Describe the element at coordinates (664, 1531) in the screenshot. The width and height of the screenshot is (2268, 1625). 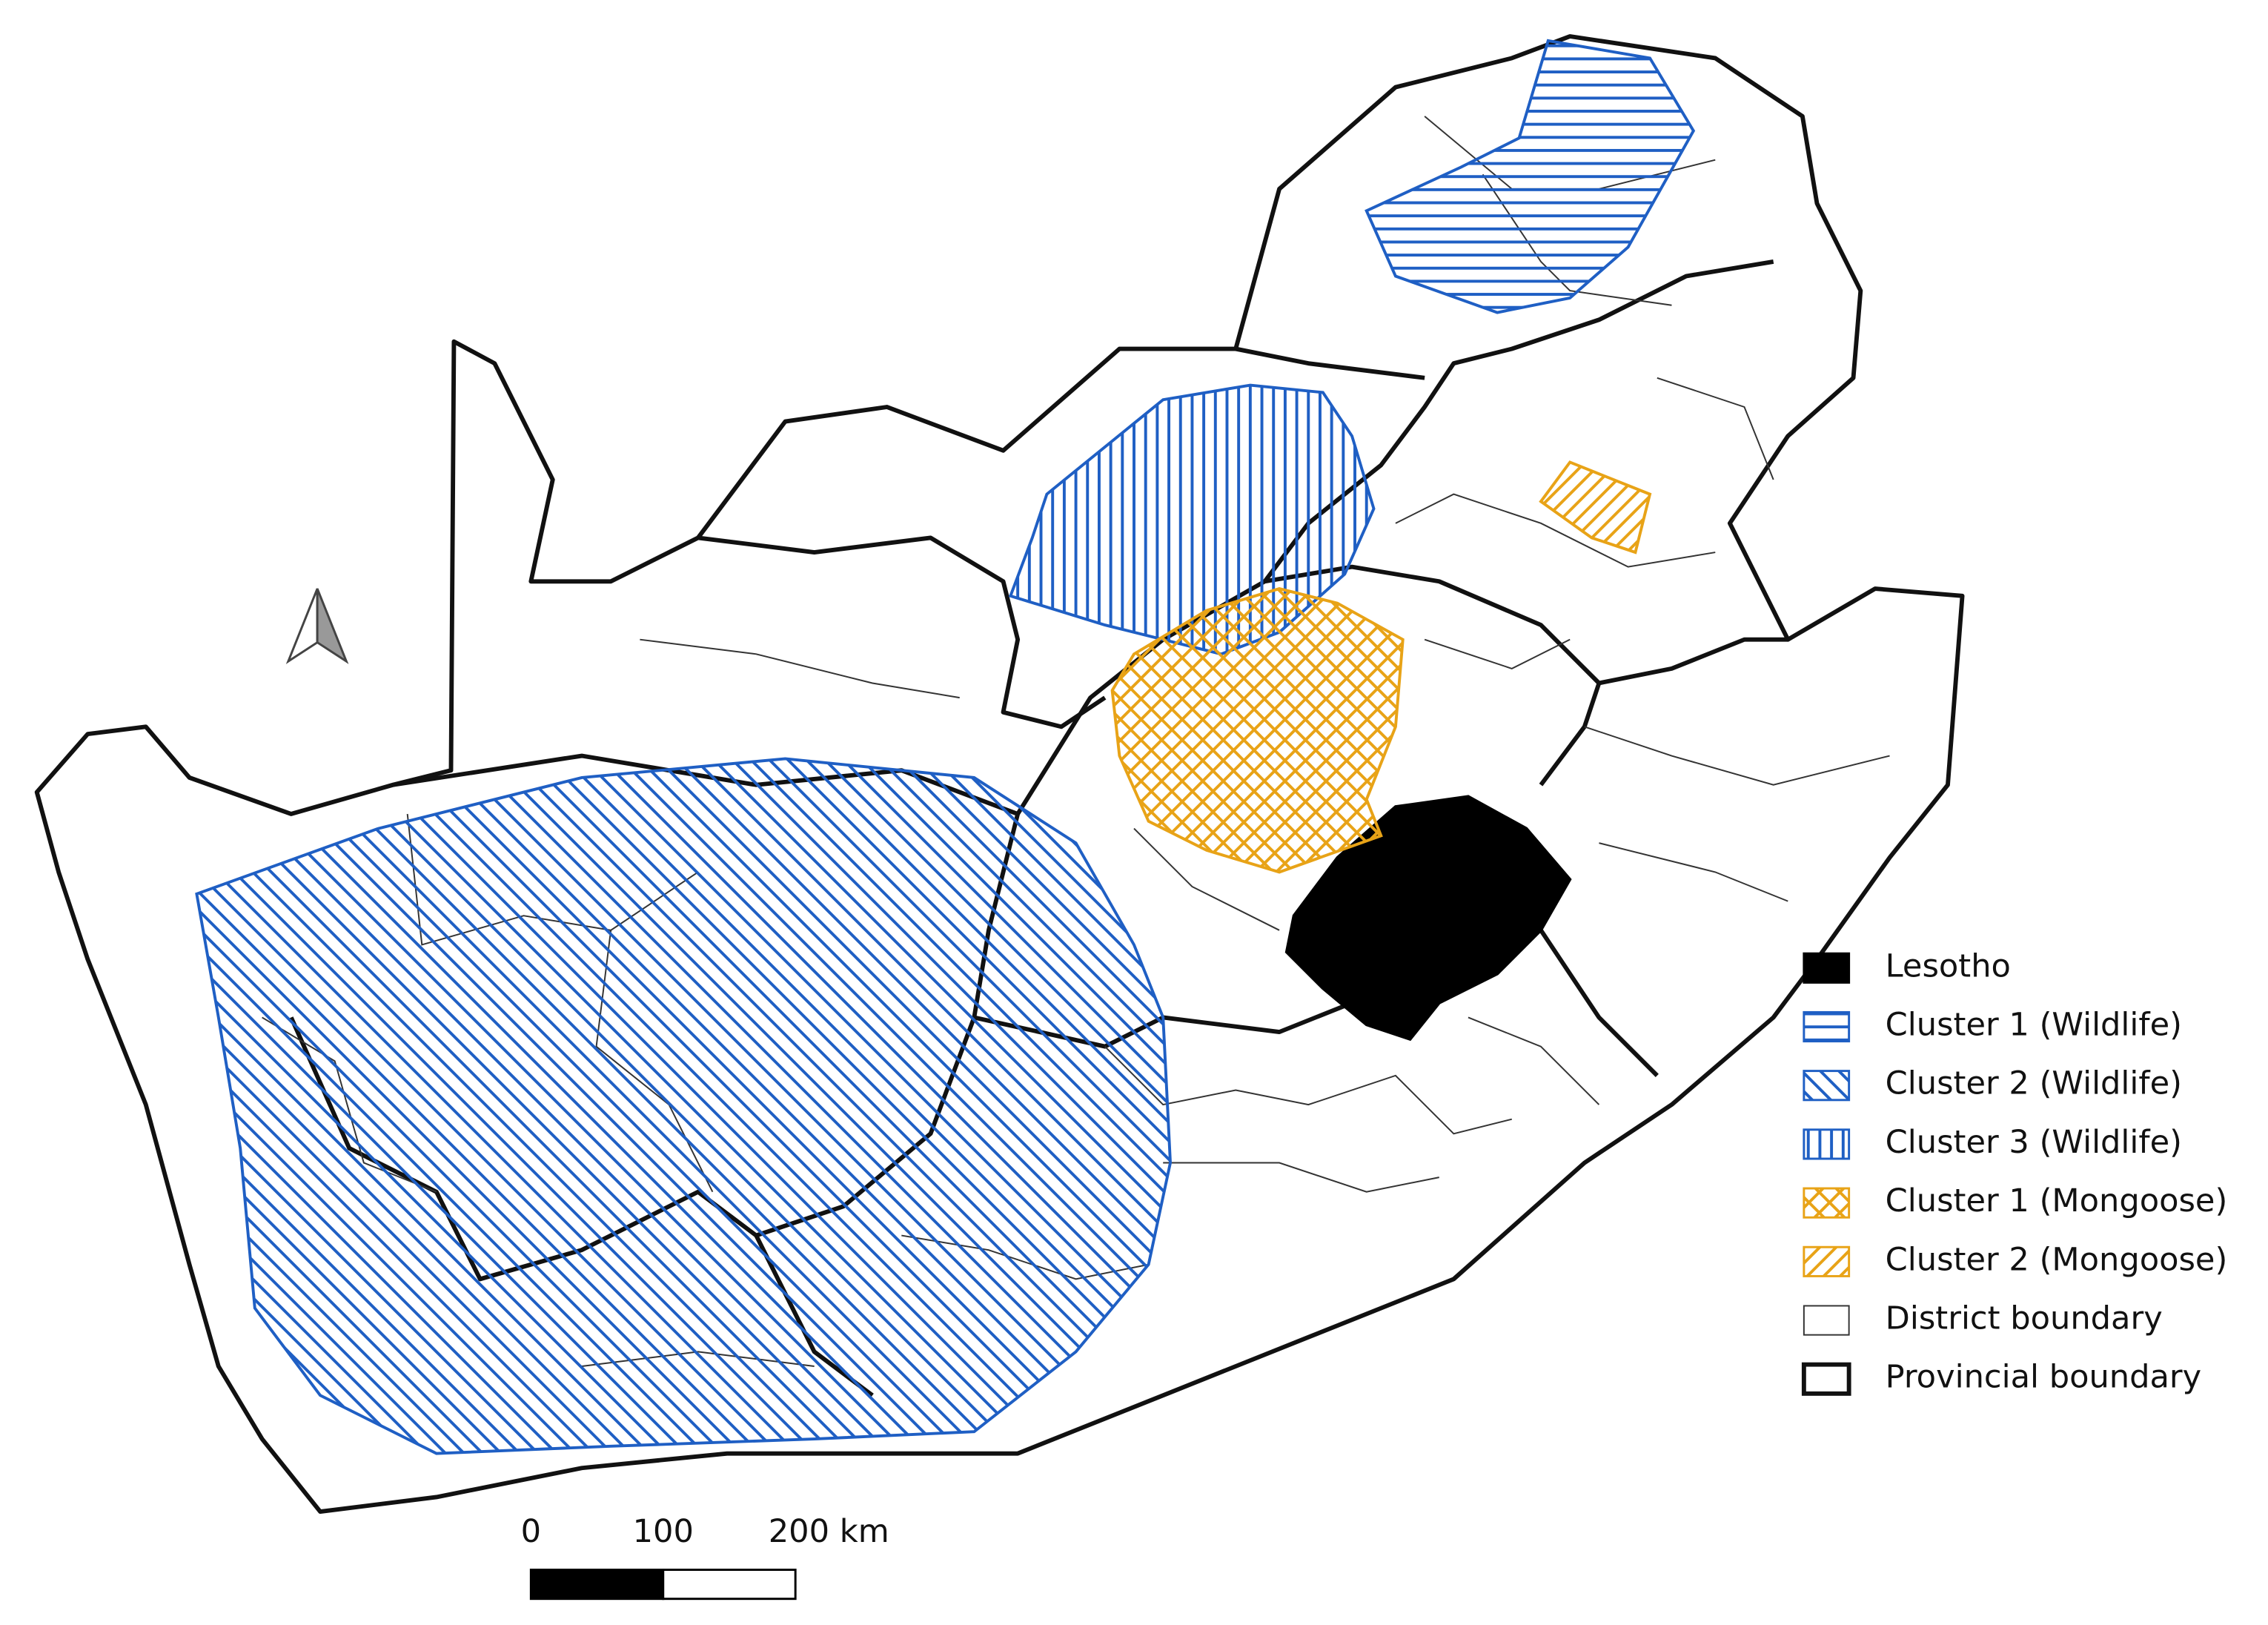
I see `scale-label: 100` at that location.